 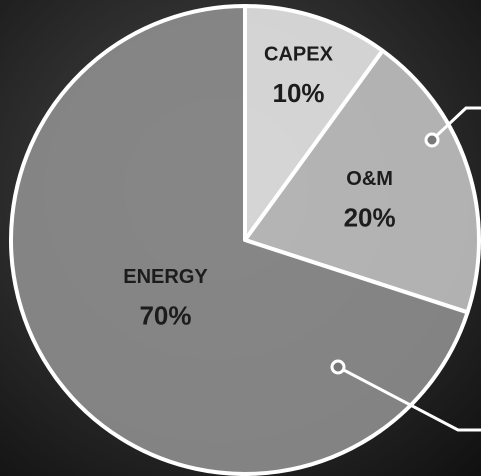 I want to click on slice-name: O&M, so click(x=369, y=179).